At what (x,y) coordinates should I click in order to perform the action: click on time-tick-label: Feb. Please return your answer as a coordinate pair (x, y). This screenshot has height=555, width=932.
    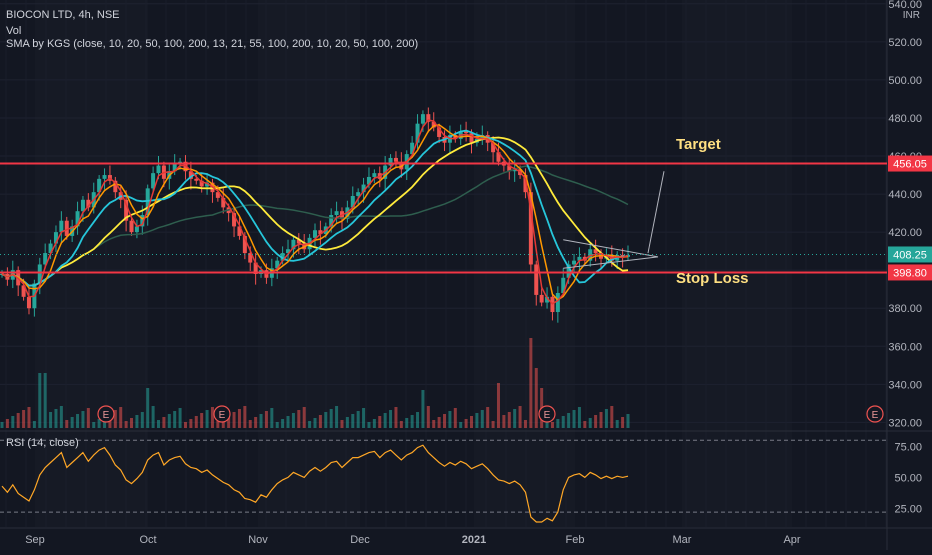
    Looking at the image, I should click on (575, 540).